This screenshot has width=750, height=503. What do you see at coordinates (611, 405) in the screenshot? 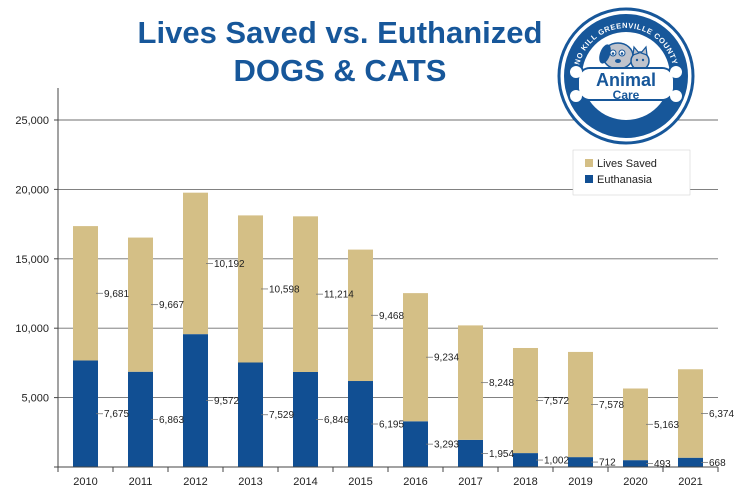
I see `data-label-lives-saved-2019: 7,578` at bounding box center [611, 405].